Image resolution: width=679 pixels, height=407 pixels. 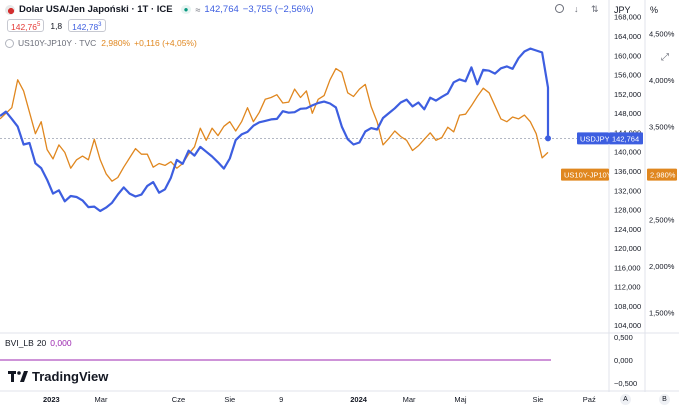 What do you see at coordinates (665, 57) in the screenshot?
I see `expand-icon: ⤢` at bounding box center [665, 57].